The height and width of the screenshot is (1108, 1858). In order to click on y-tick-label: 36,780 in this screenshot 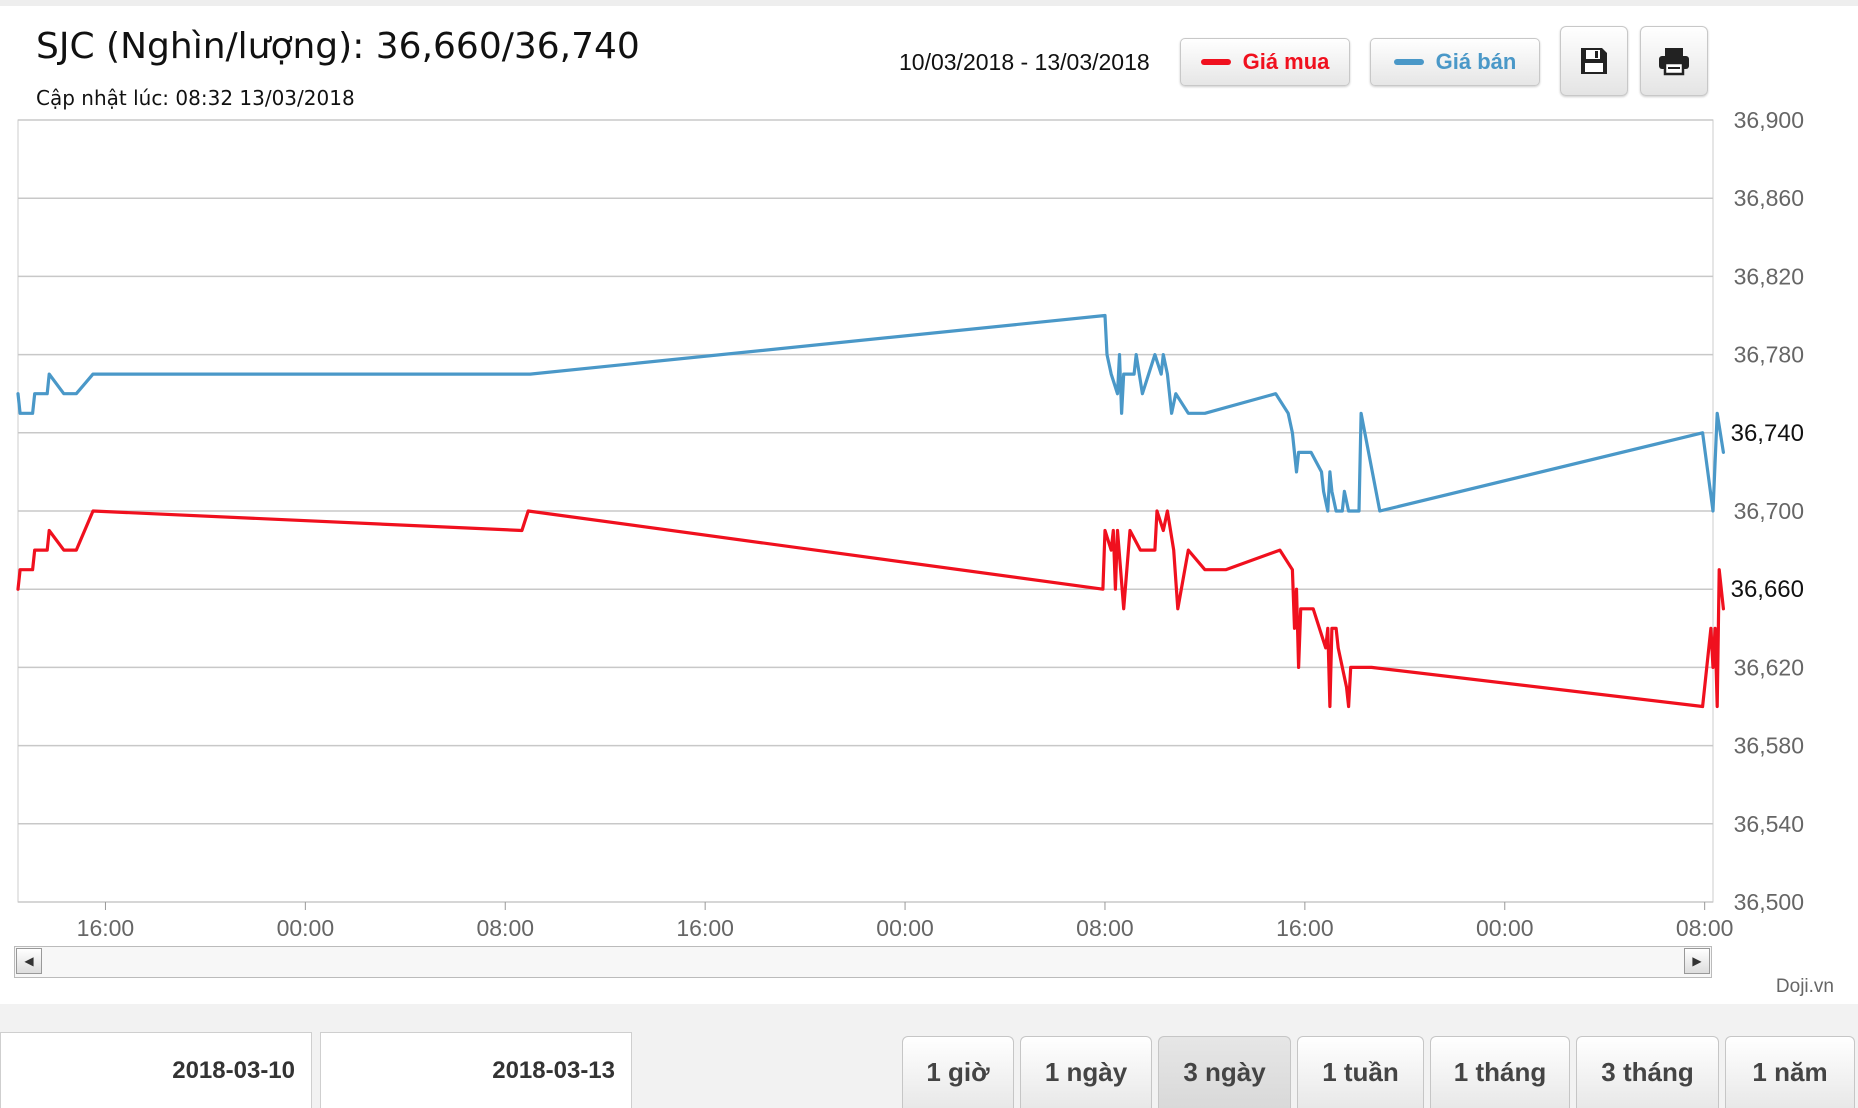, I will do `click(1769, 355)`.